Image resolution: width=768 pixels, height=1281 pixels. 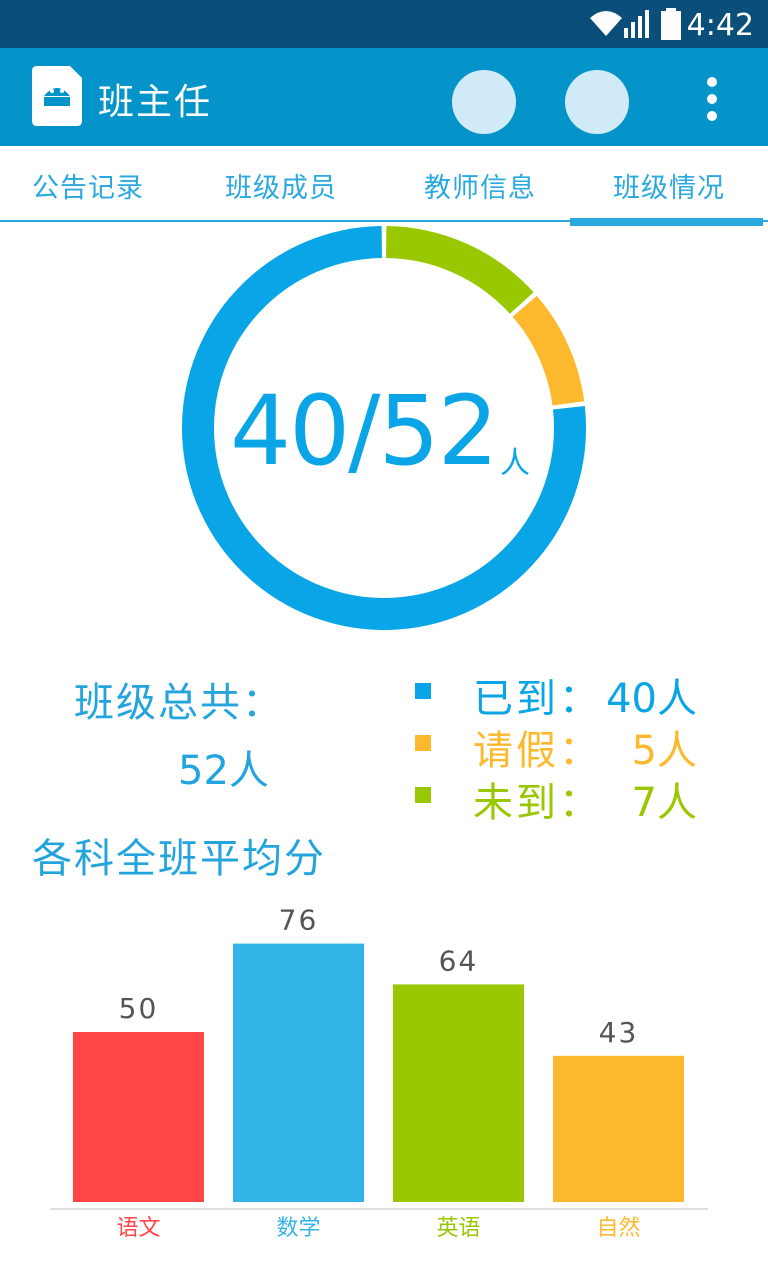 What do you see at coordinates (138, 1228) in the screenshot?
I see `category-label-0: 语文` at bounding box center [138, 1228].